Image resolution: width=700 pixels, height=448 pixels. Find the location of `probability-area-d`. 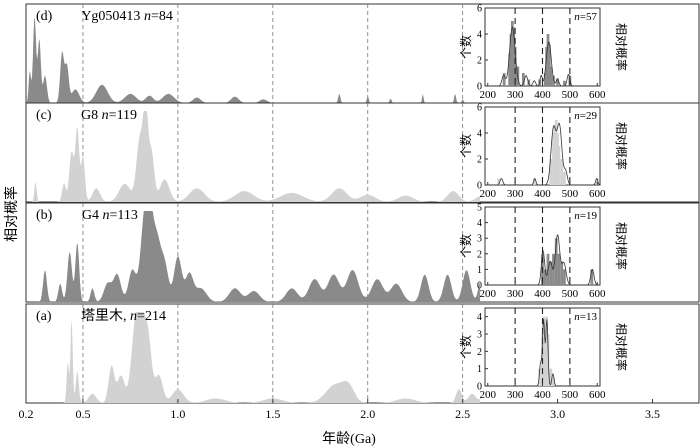

probability-area-d is located at coordinates (253, 60).